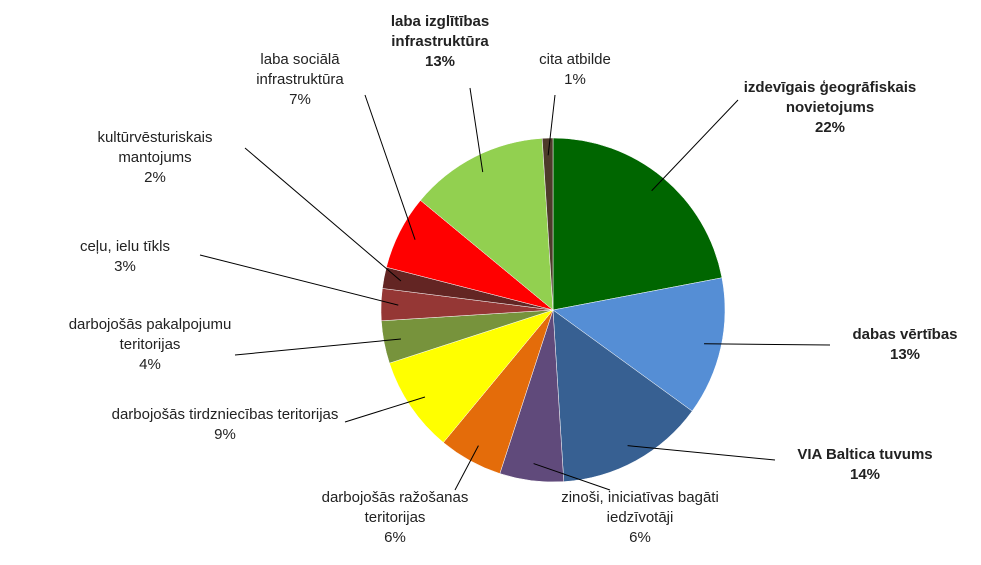 The width and height of the screenshot is (981, 565). I want to click on slice-label: cita atbilde 1%, so click(575, 70).